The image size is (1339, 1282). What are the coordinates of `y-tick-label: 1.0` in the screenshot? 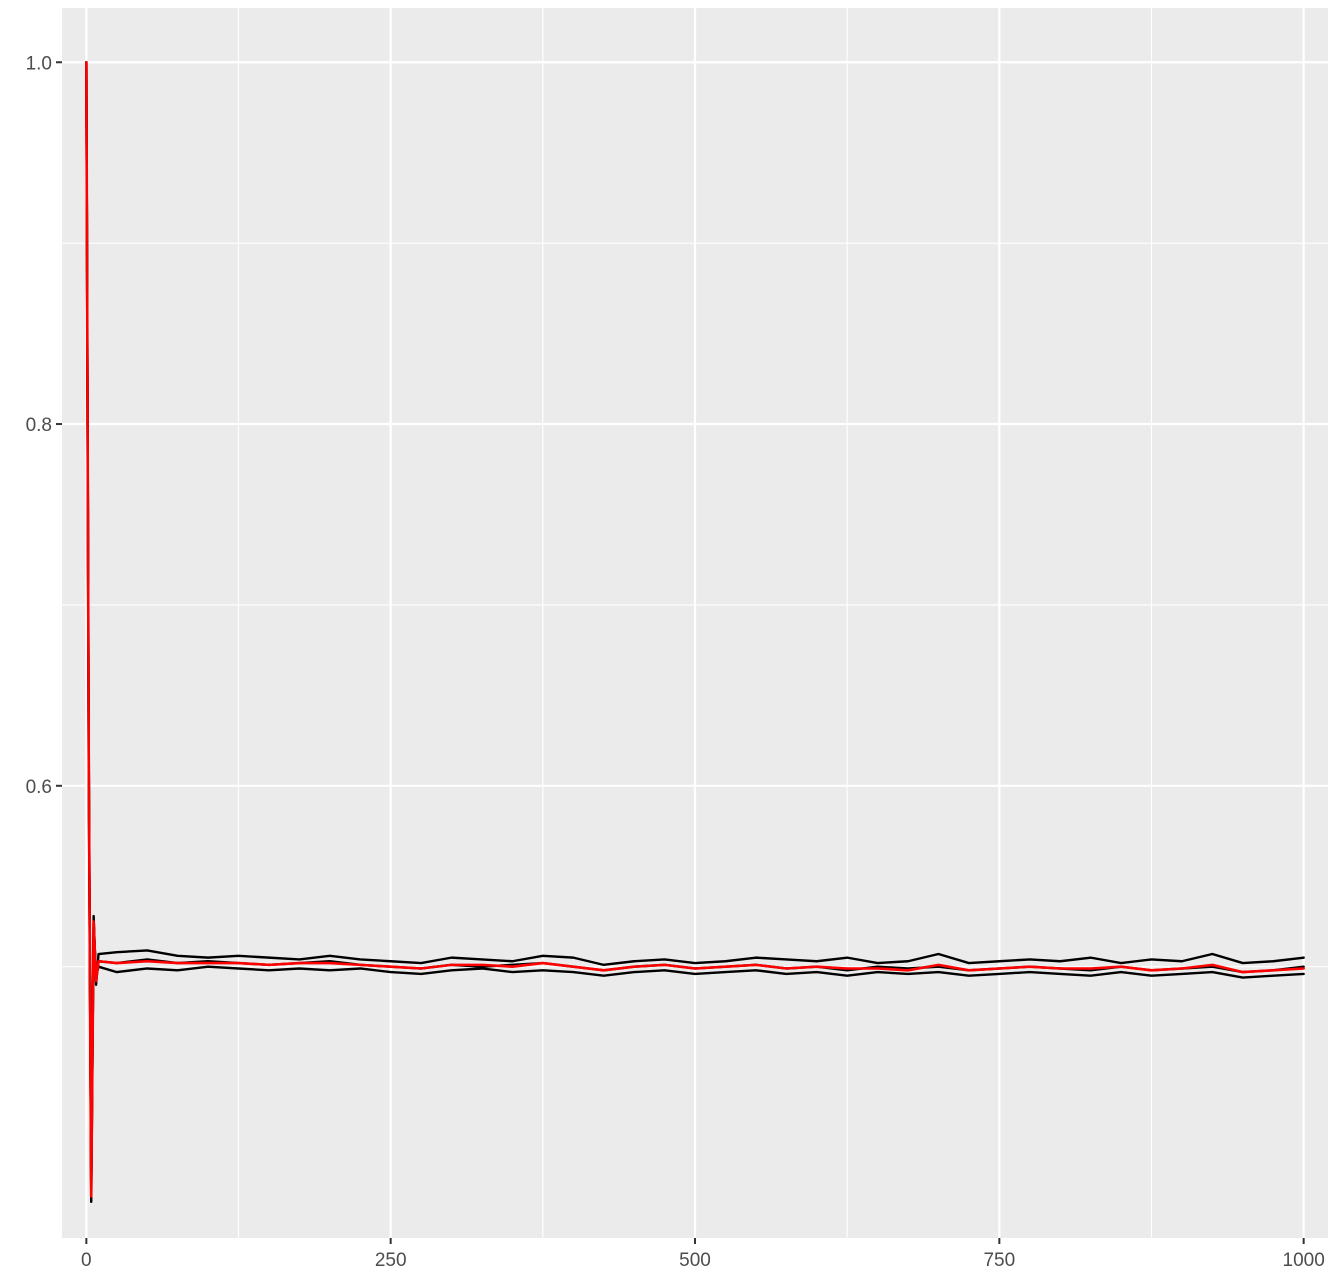 It's located at (39, 63).